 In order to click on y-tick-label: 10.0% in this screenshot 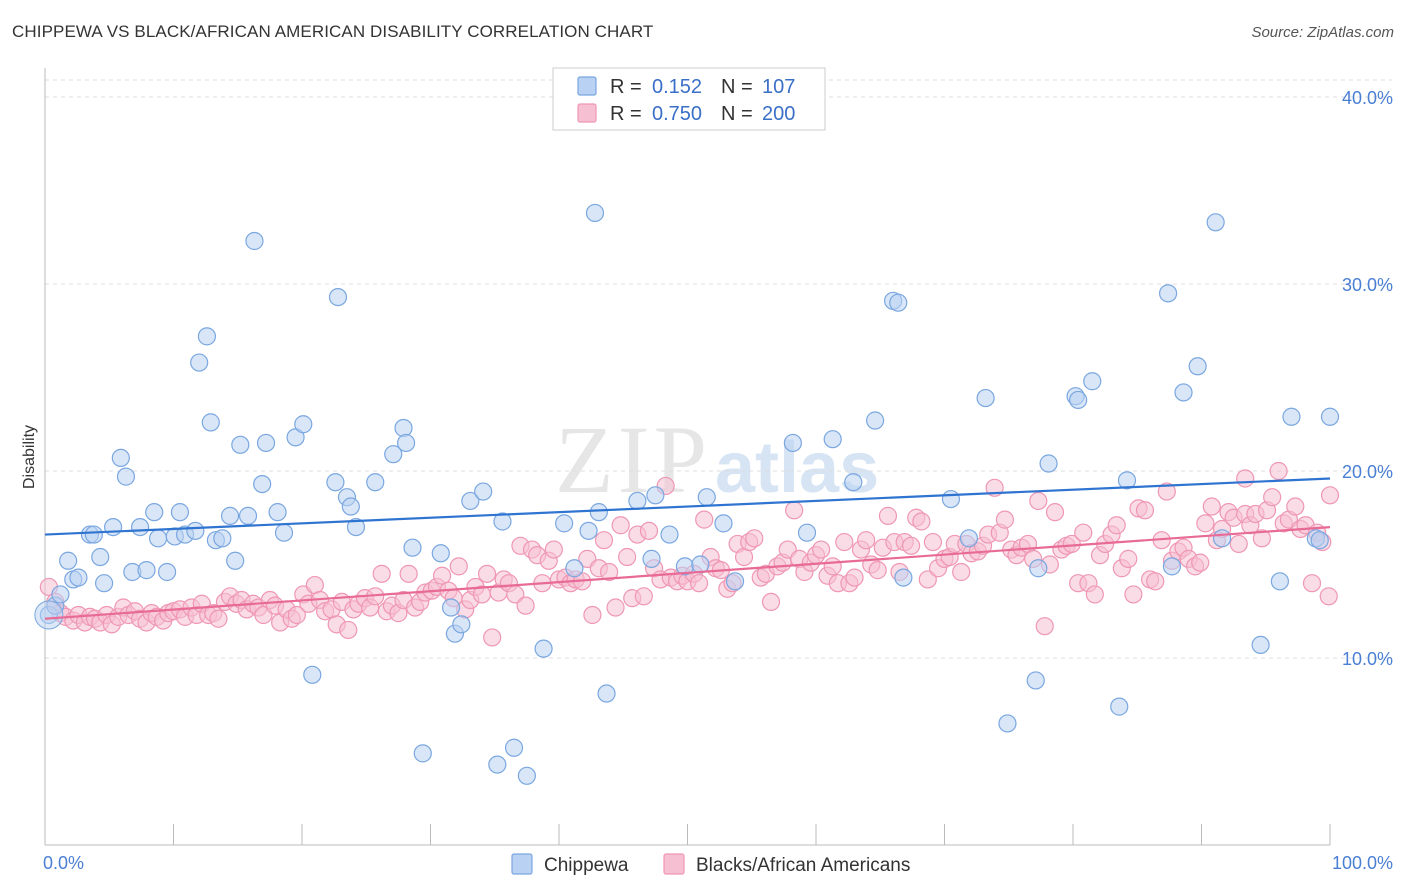, I will do `click(1367, 659)`.